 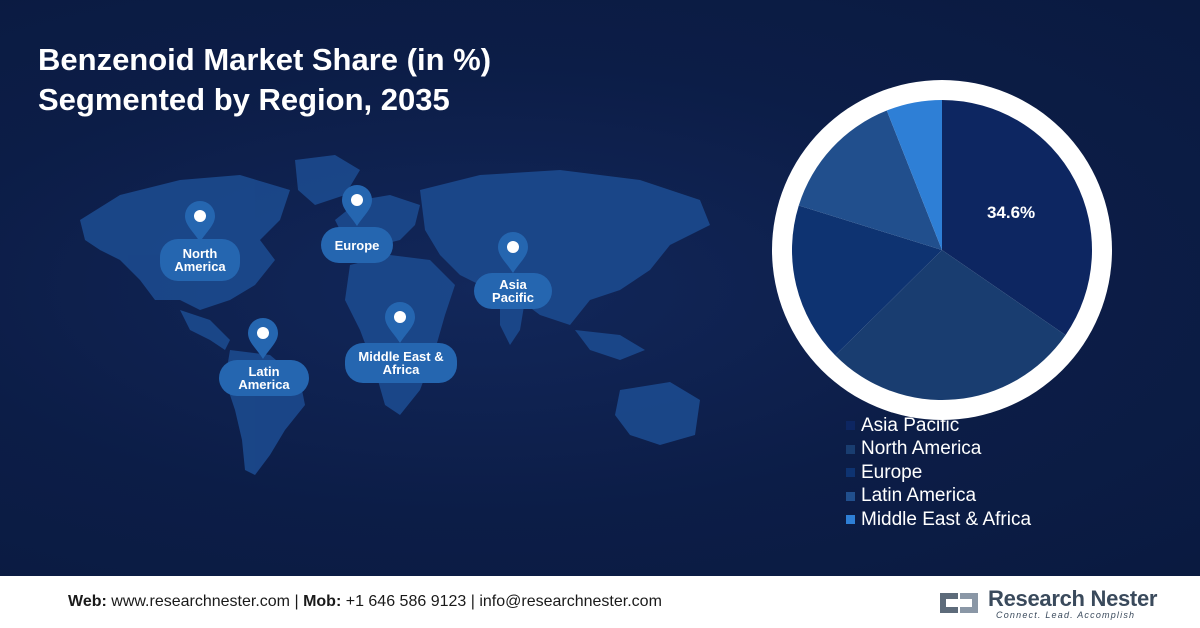 What do you see at coordinates (921, 449) in the screenshot?
I see `legend-label: North America` at bounding box center [921, 449].